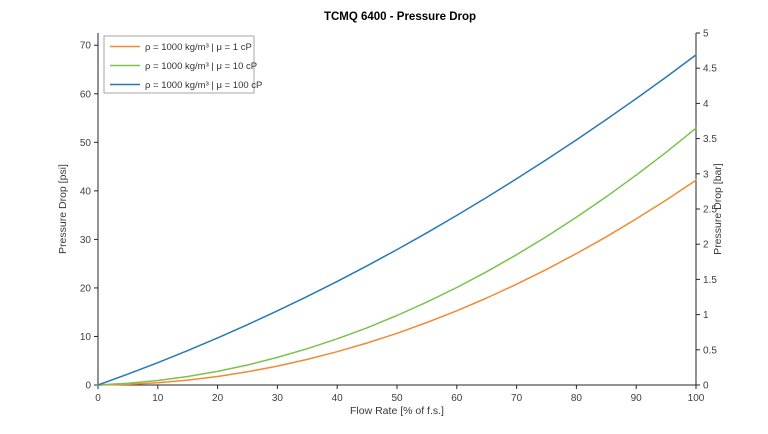 This screenshot has height=434, width=768. What do you see at coordinates (86, 337) in the screenshot?
I see `y-tick-label-left: 10` at bounding box center [86, 337].